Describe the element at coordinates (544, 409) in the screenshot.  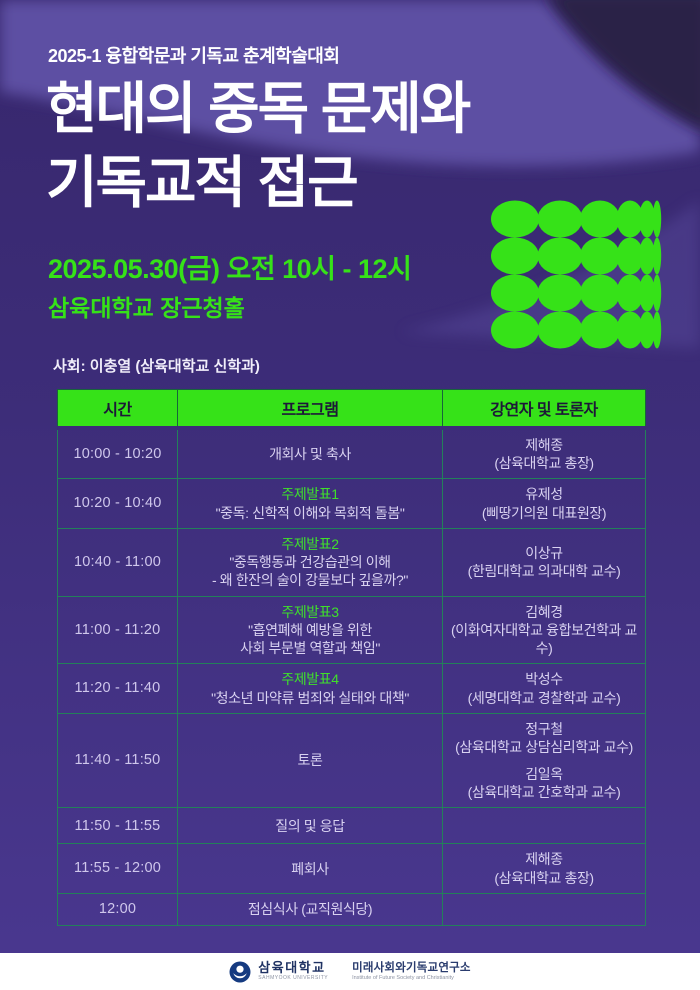
I see `col-header-speakers: 강연자 및 토론자` at that location.